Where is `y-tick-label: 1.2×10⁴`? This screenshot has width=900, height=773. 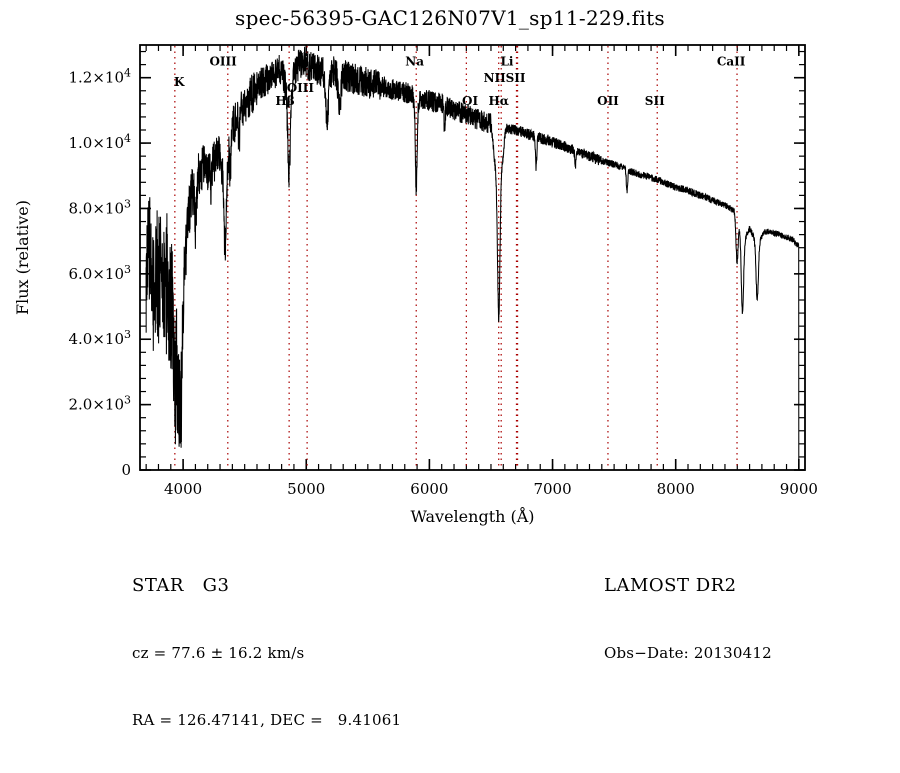 y-tick-label: 1.2×10⁴ is located at coordinates (99, 77).